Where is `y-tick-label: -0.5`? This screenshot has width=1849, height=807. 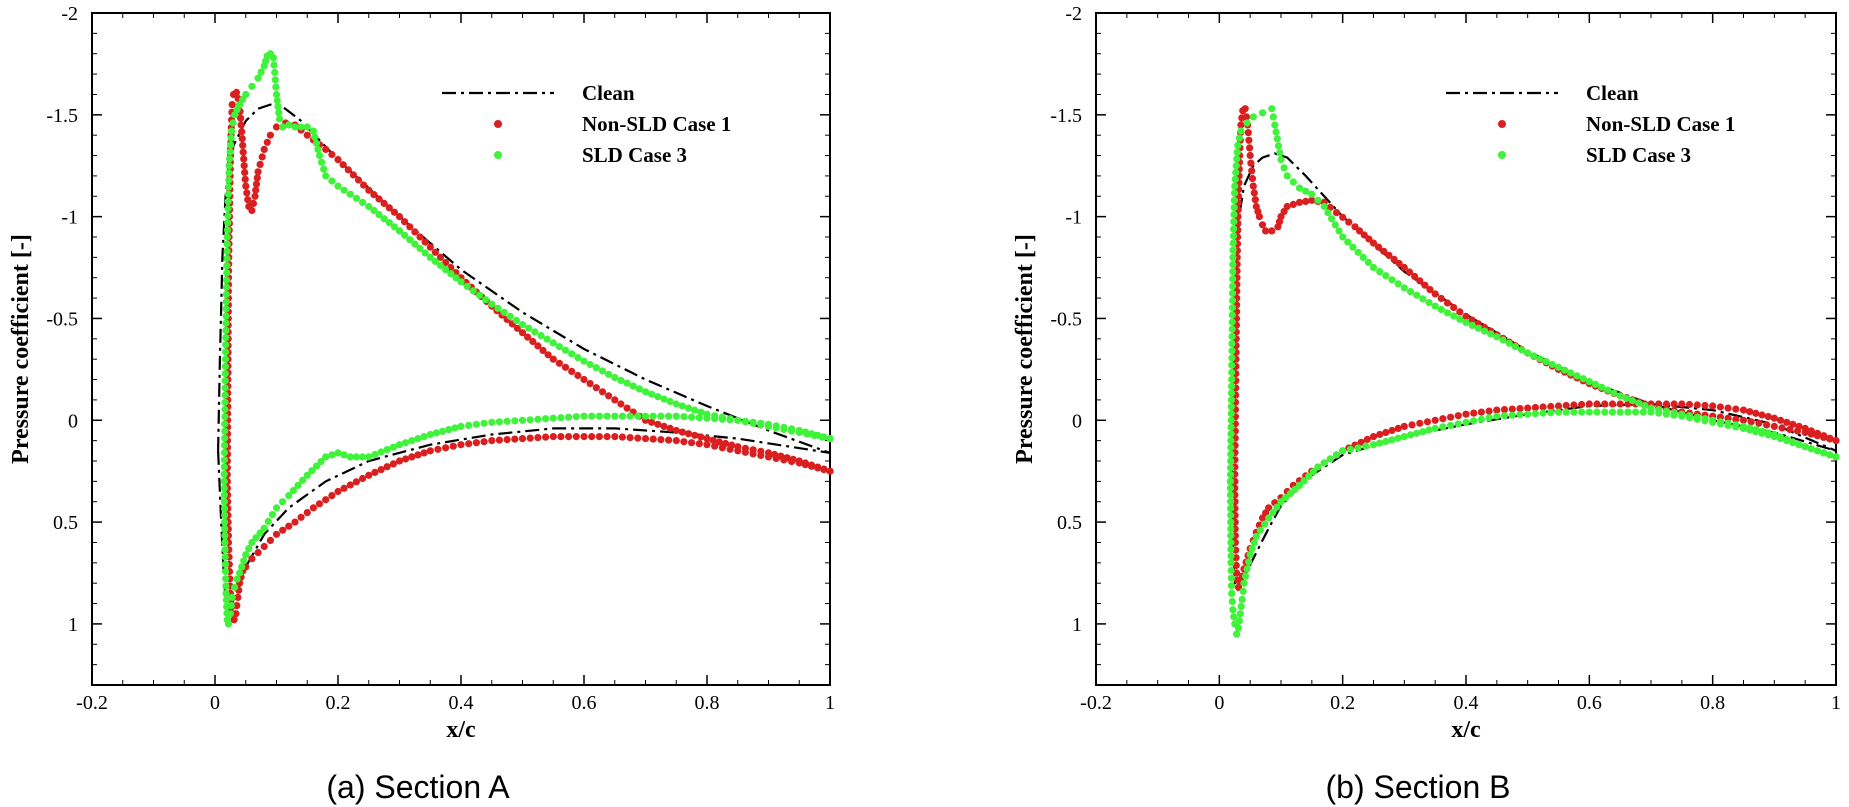 y-tick-label: -0.5 is located at coordinates (62, 319).